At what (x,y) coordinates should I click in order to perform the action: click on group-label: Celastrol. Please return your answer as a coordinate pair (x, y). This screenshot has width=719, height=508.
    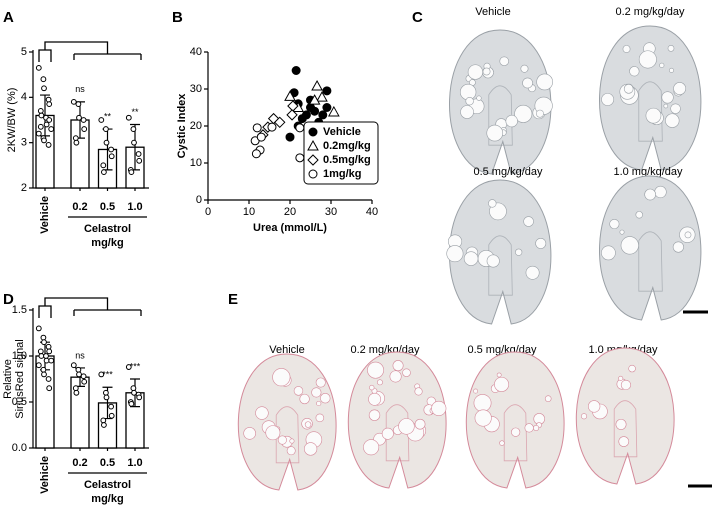
    Looking at the image, I should click on (107, 485).